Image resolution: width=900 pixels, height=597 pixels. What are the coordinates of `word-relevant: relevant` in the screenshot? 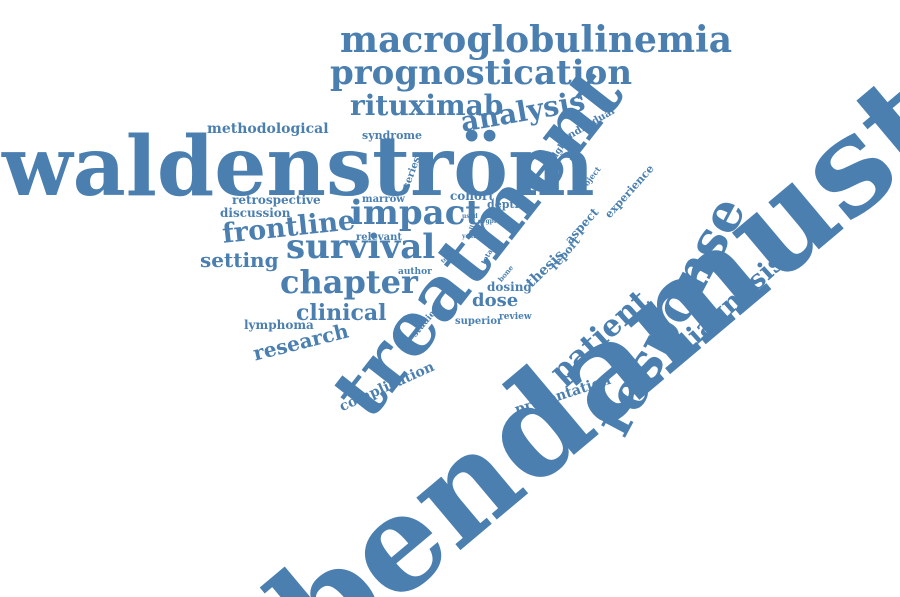 It's located at (379, 237).